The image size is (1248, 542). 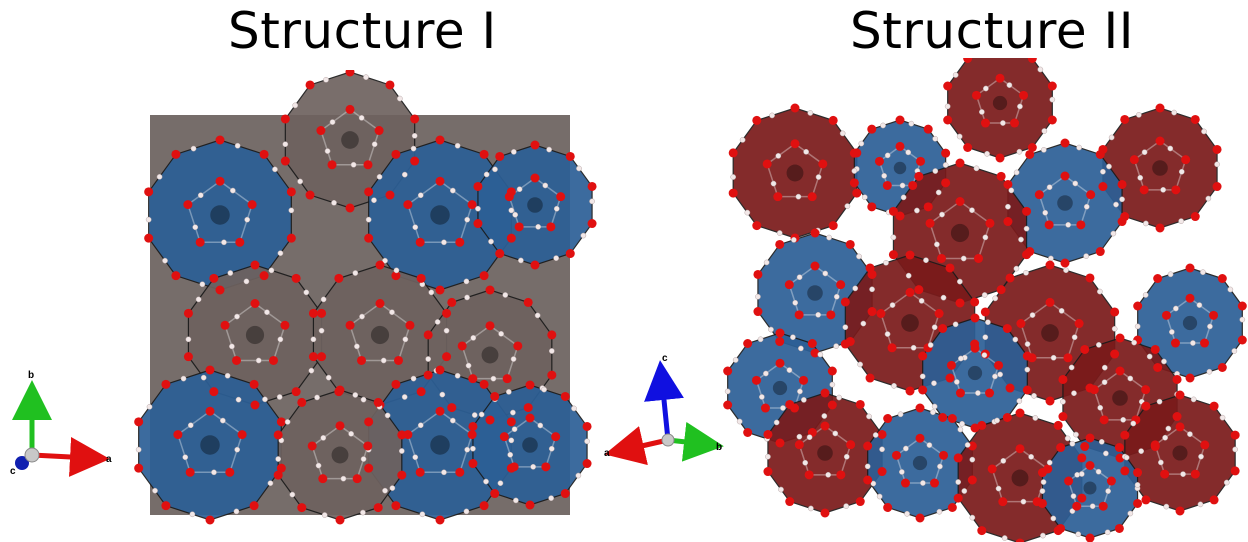 What do you see at coordinates (70, 456) in the screenshot?
I see `axis-a-arrow` at bounding box center [70, 456].